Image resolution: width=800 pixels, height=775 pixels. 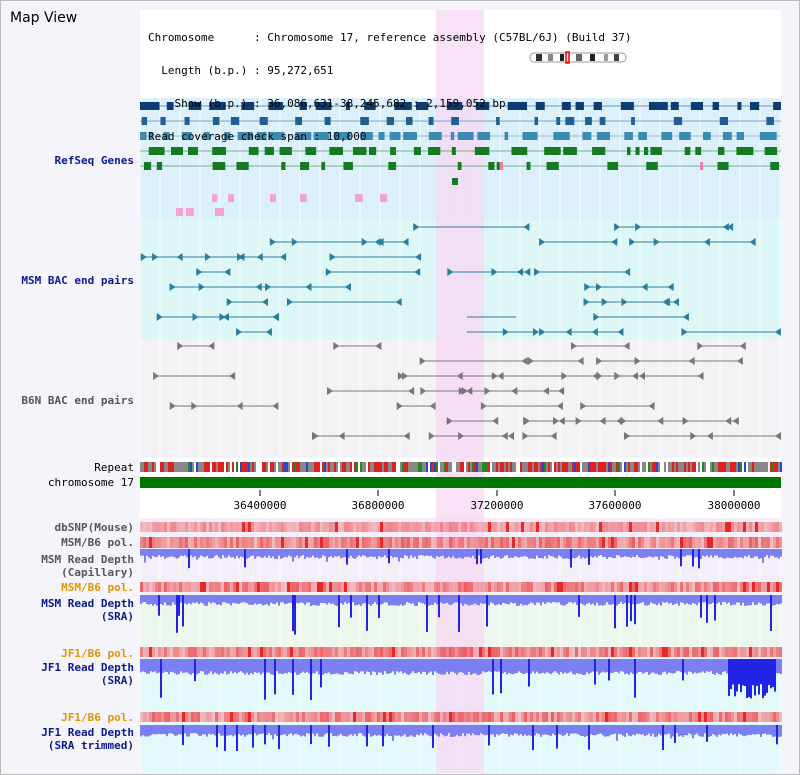 What do you see at coordinates (90, 482) in the screenshot?
I see `chromosome-label: chromosome 17` at bounding box center [90, 482].